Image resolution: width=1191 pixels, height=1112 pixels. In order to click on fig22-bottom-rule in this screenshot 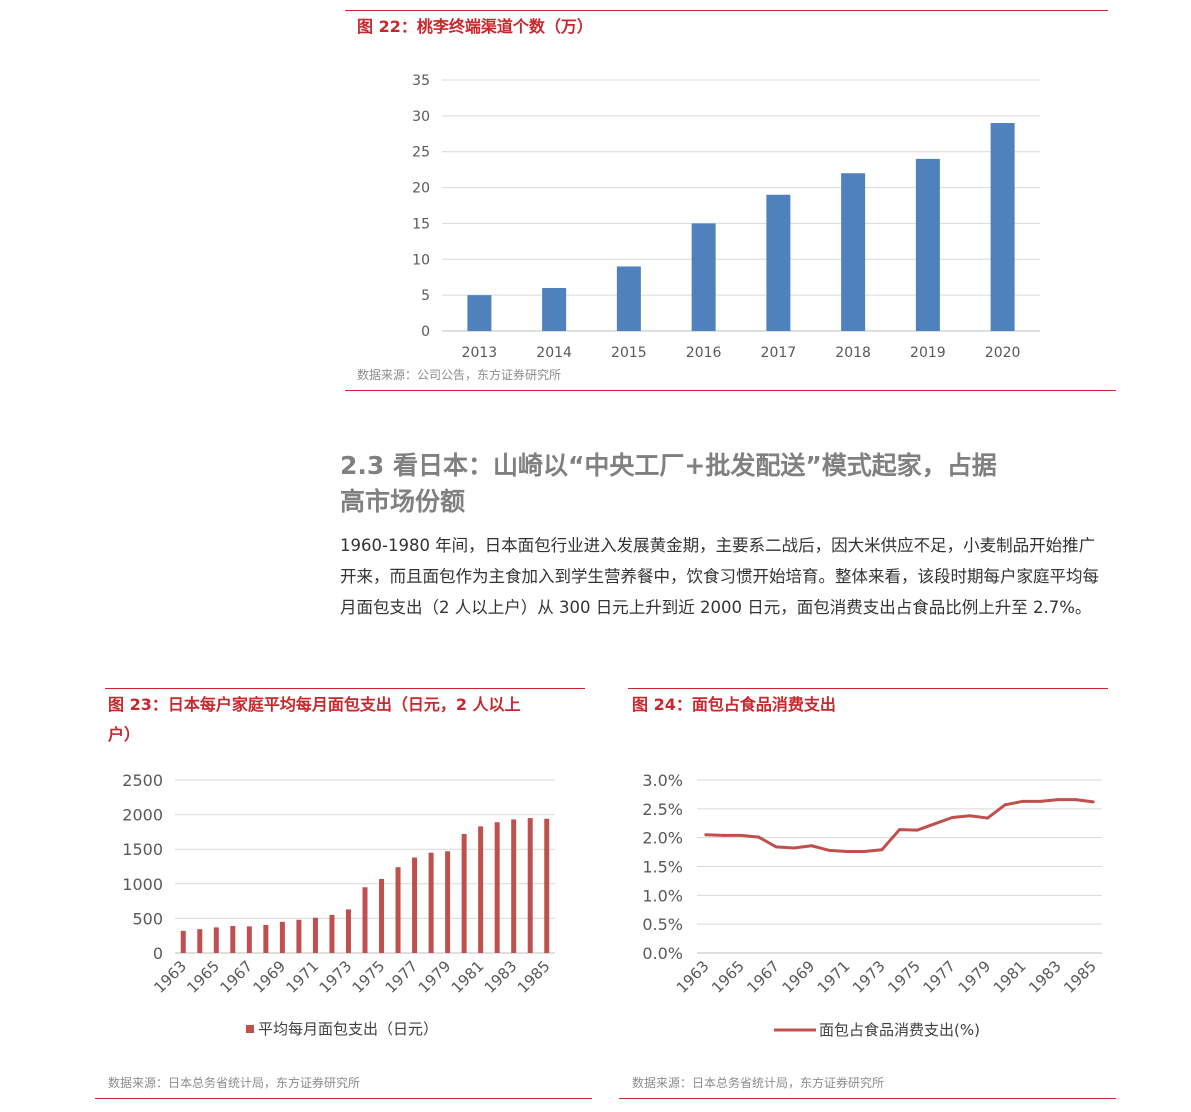, I will do `click(730, 390)`.